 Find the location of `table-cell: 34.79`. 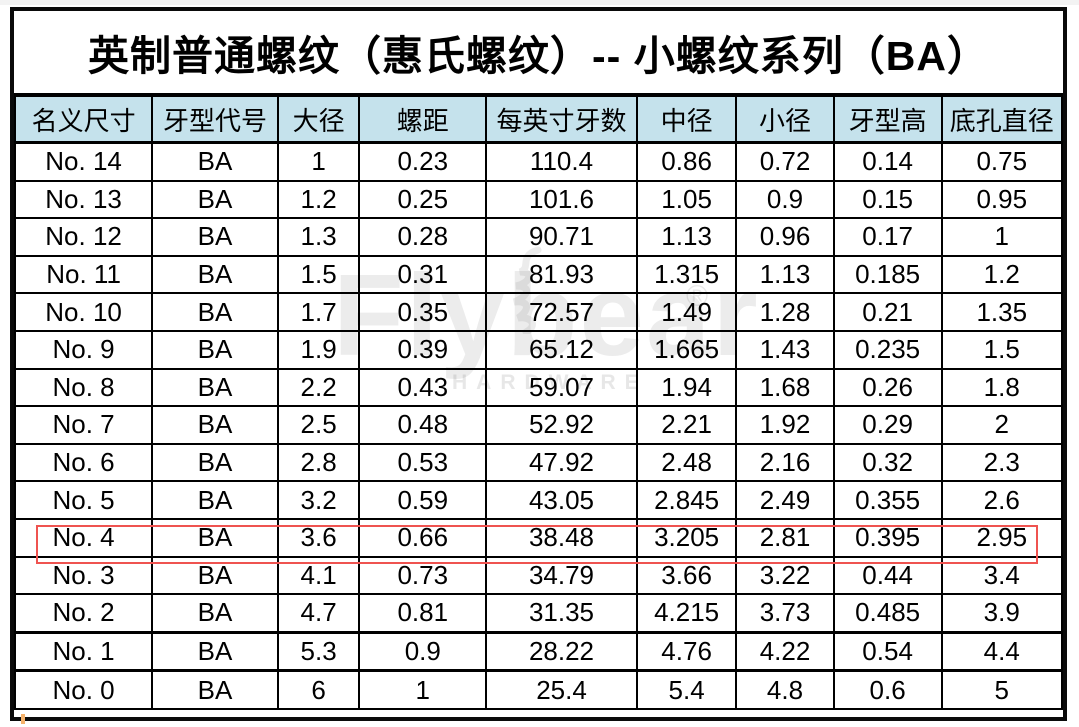

table-cell: 34.79 is located at coordinates (561, 575).